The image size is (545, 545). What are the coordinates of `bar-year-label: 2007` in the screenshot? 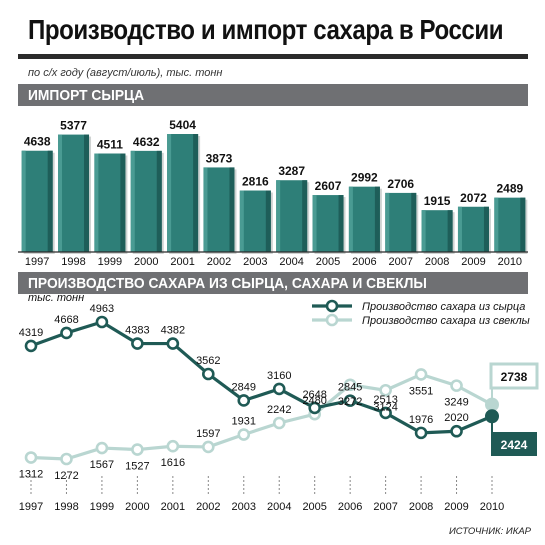 It's located at (401, 262).